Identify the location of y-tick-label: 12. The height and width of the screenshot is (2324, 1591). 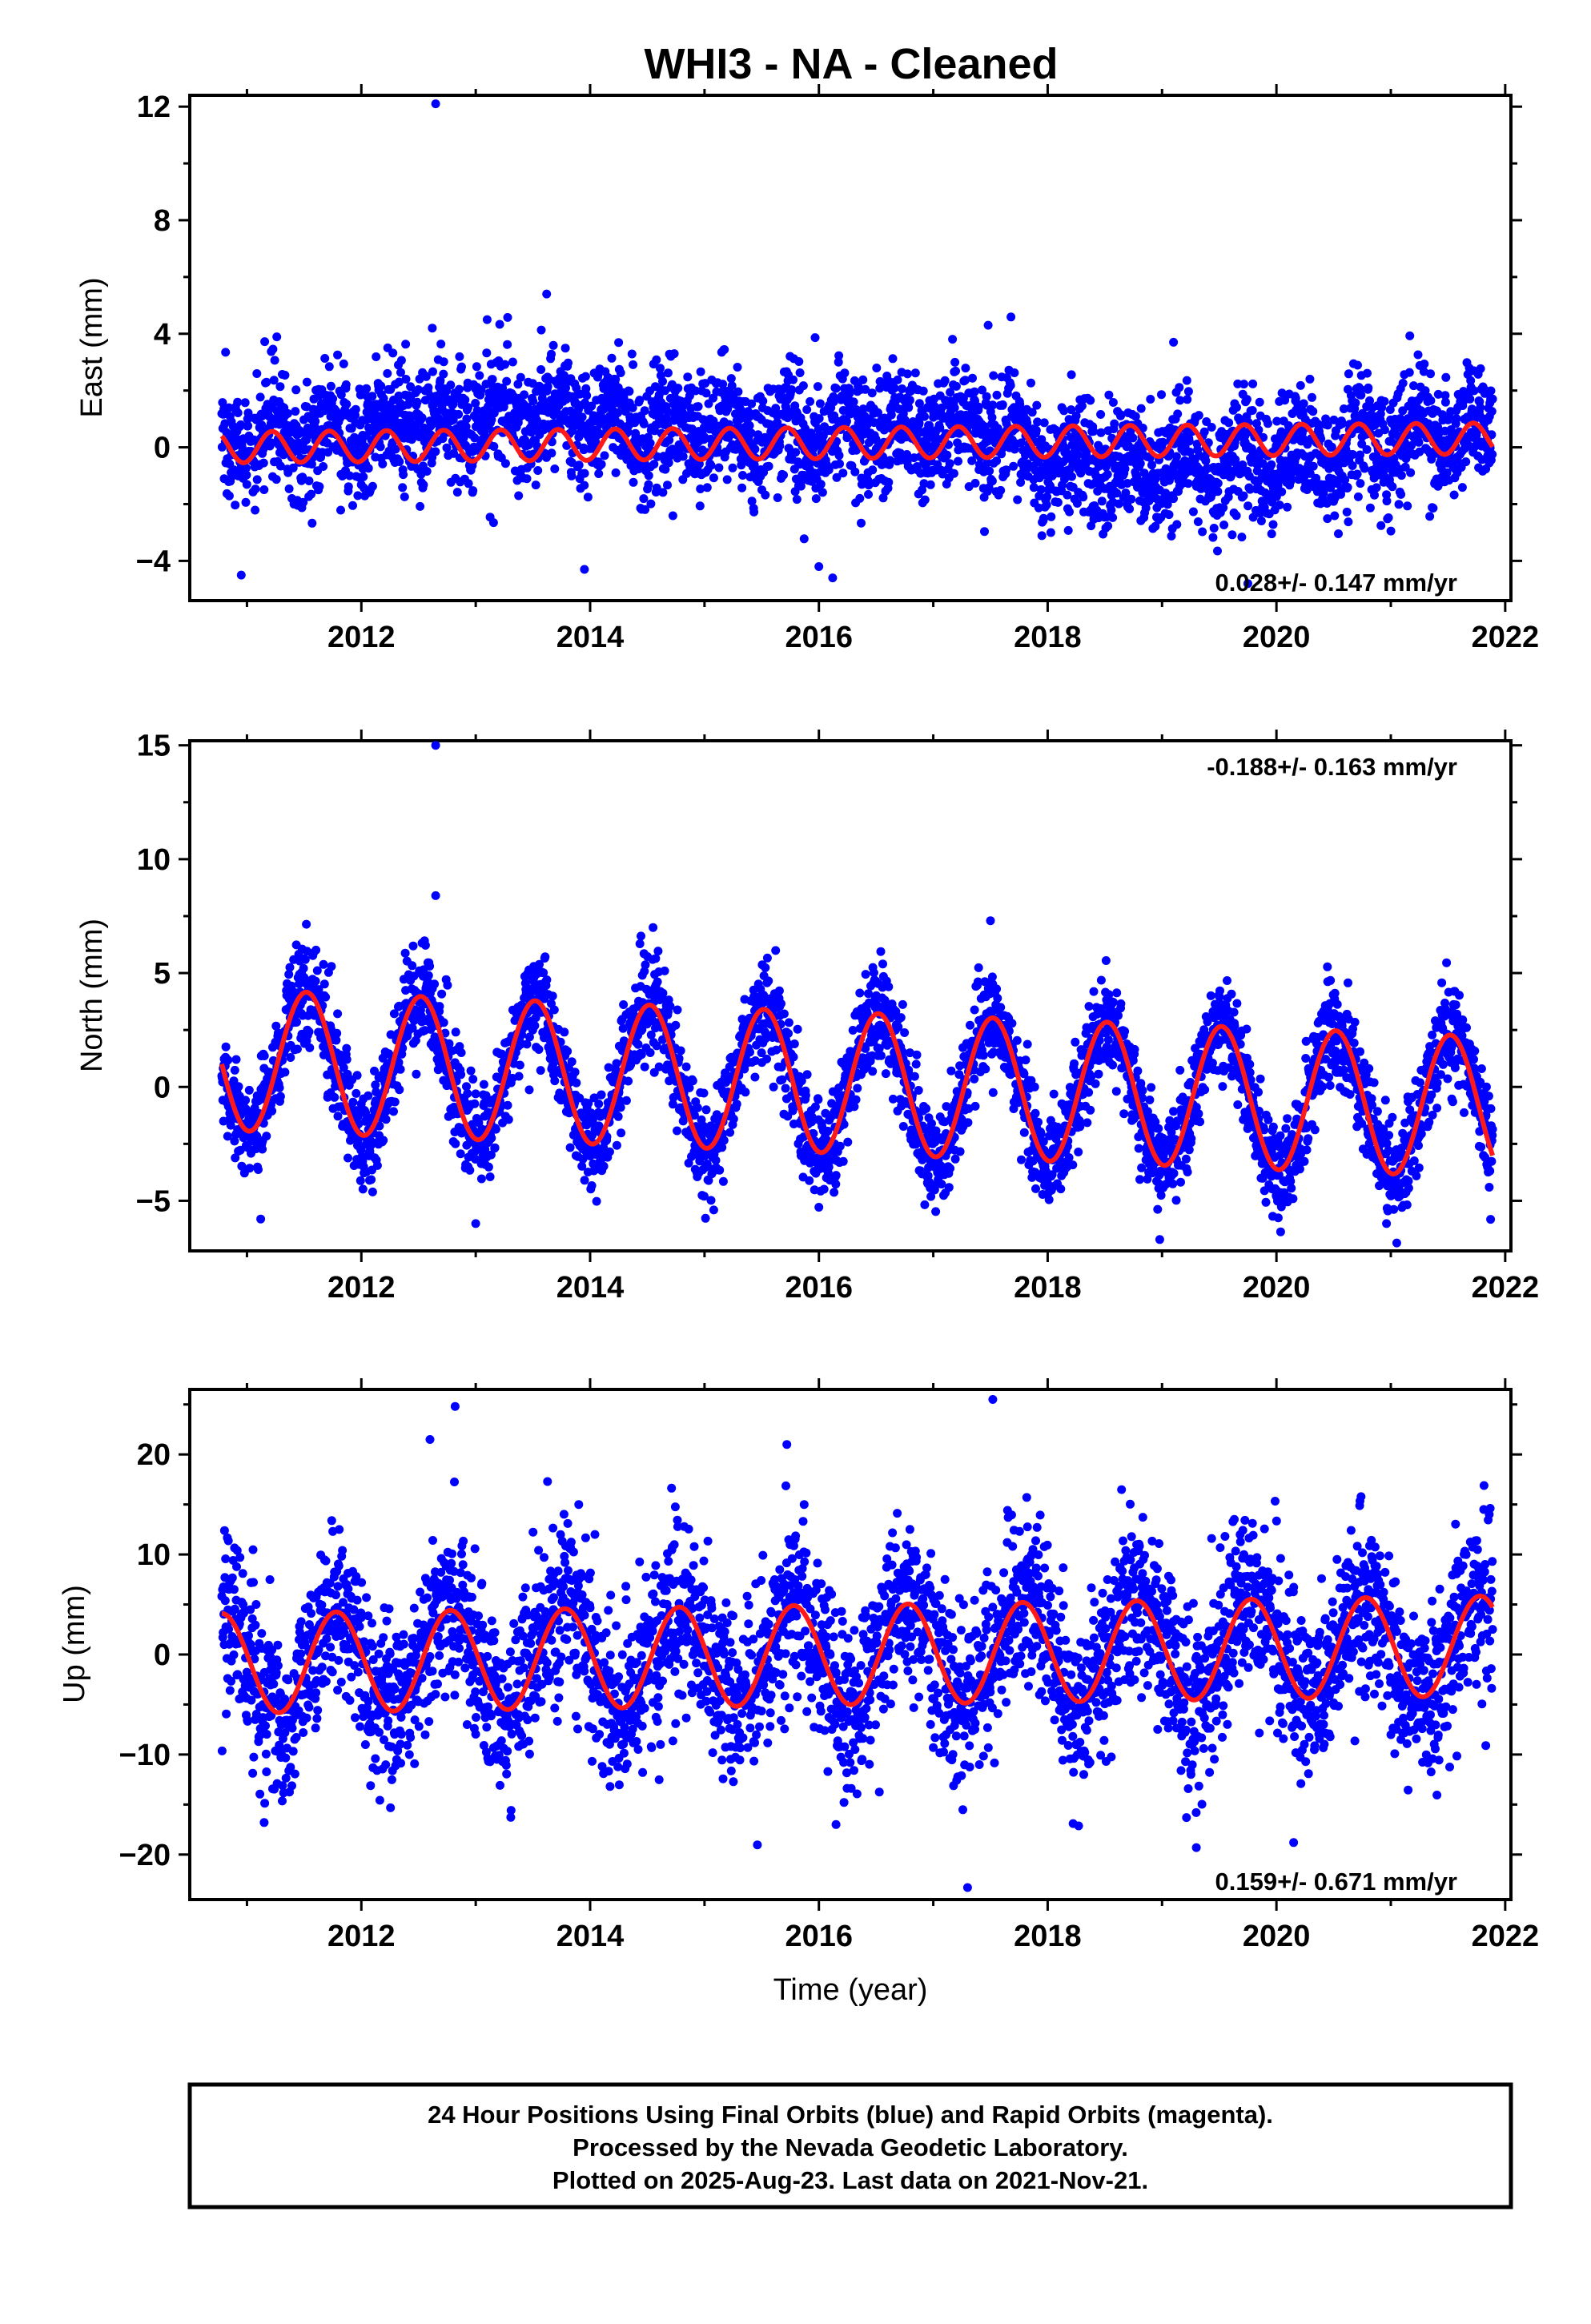
(154, 107).